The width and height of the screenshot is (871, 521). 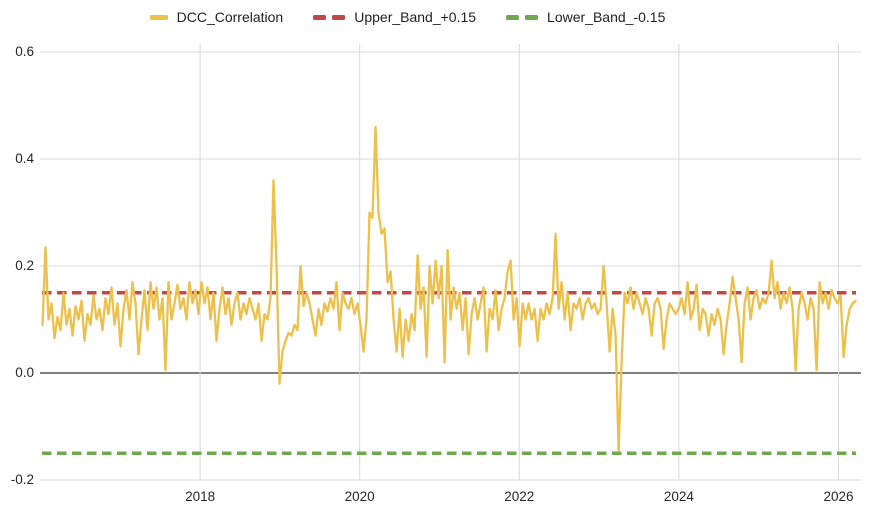 I want to click on y-tick-label: -0.2, so click(x=22, y=479).